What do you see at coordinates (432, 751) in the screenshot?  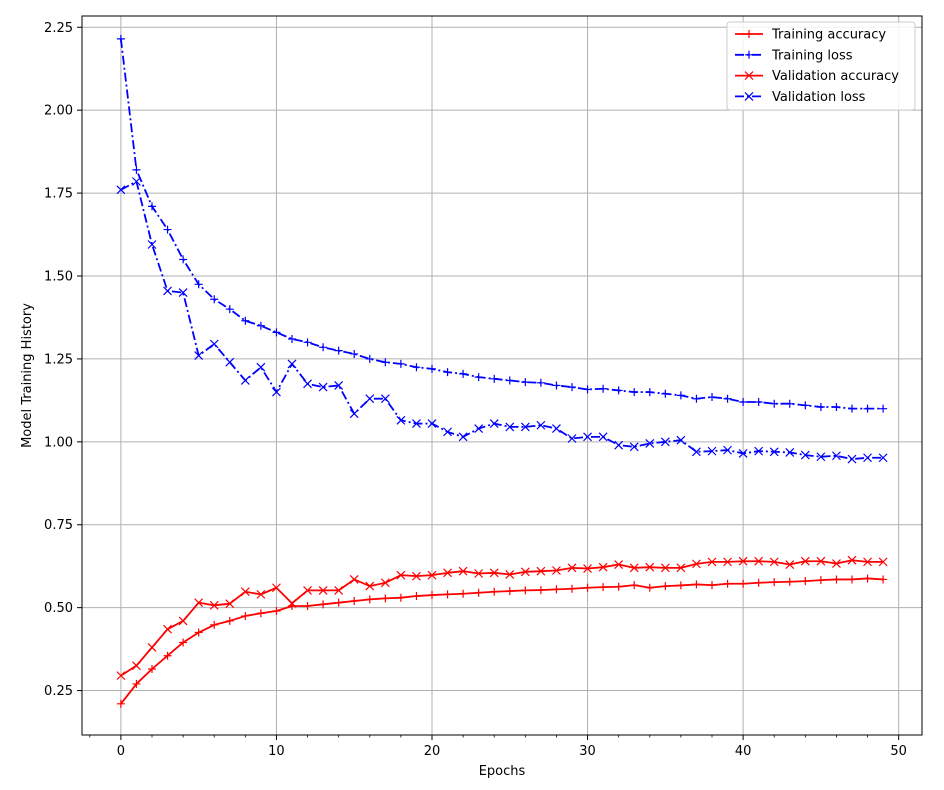 I see `x-tick-label: 20` at bounding box center [432, 751].